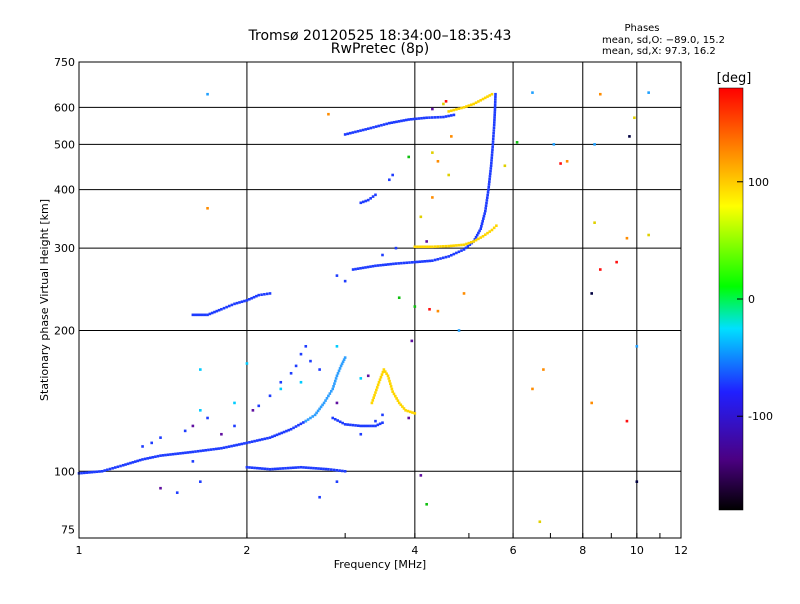 The height and width of the screenshot is (604, 800). What do you see at coordinates (751, 299) in the screenshot?
I see `colorbar-tick-label: 0` at bounding box center [751, 299].